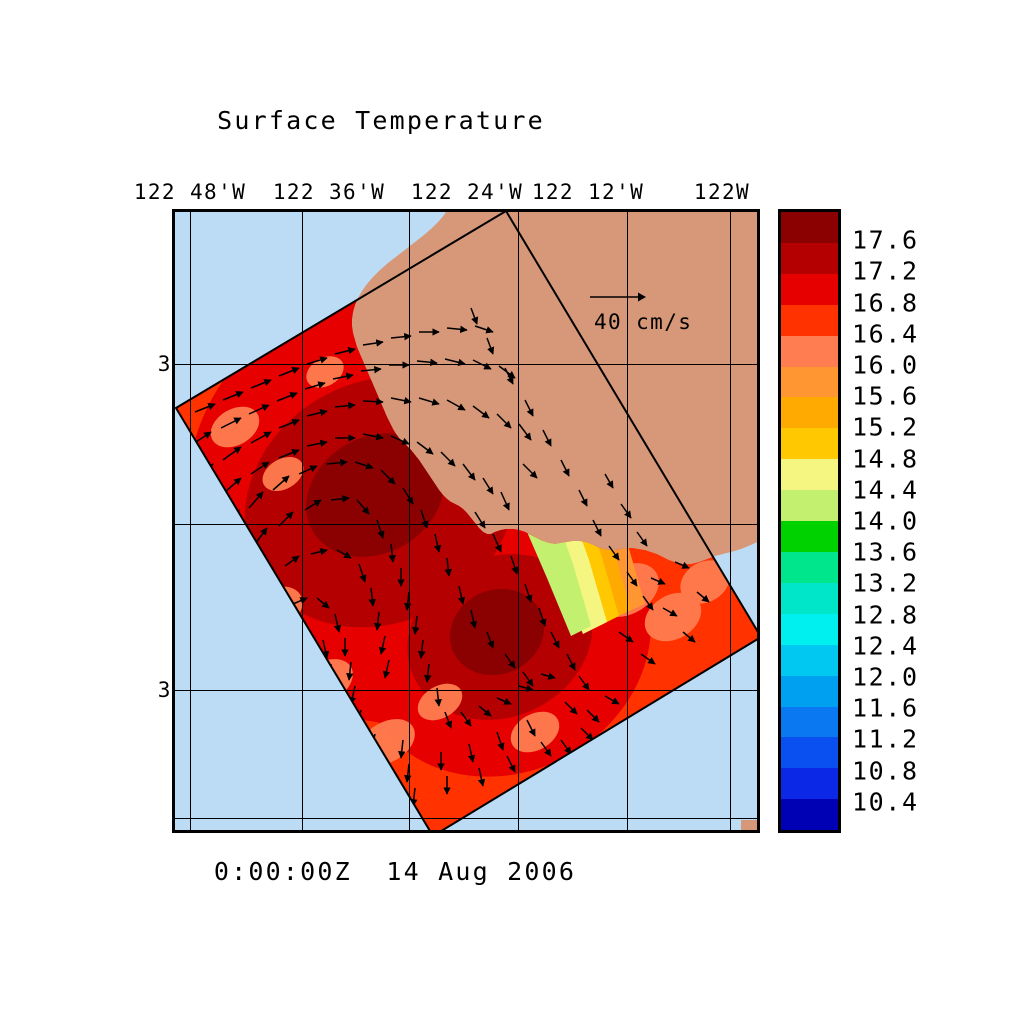 This screenshot has width=1024, height=1024. What do you see at coordinates (885, 771) in the screenshot?
I see `colorbar-tick: 10.8` at bounding box center [885, 771].